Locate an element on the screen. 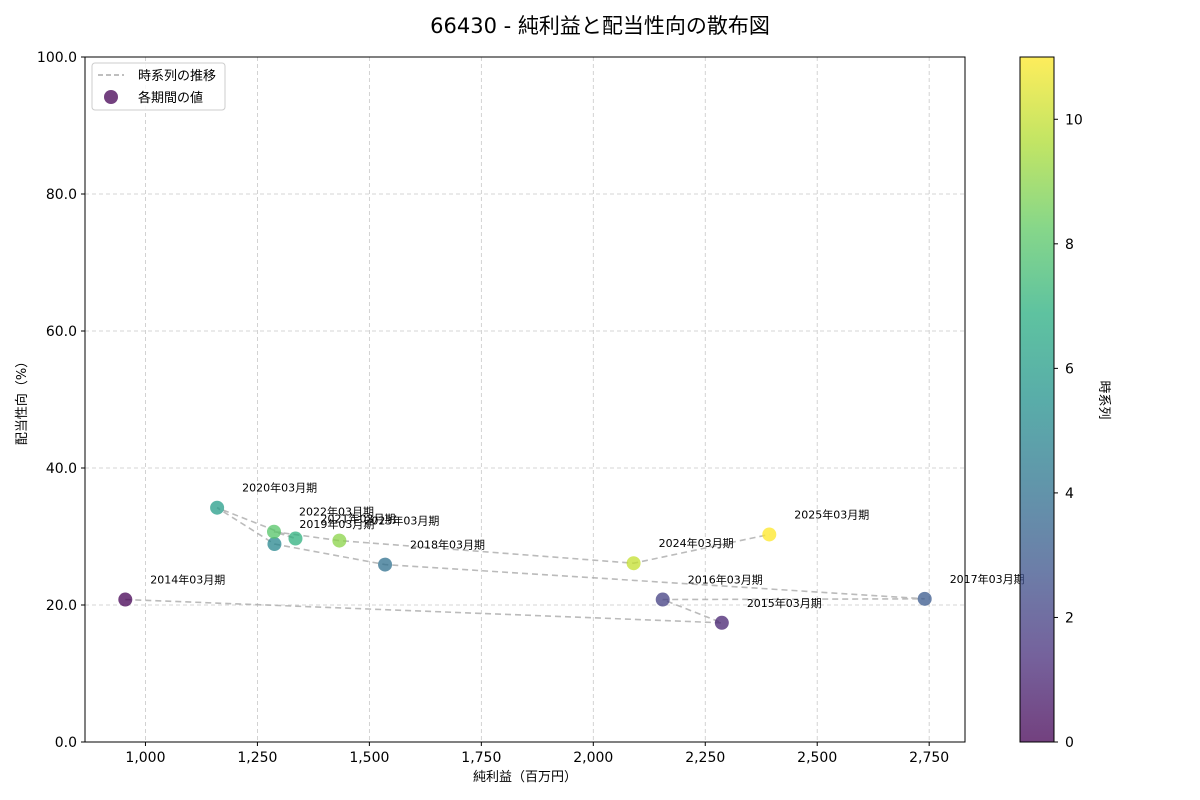 The image size is (1200, 800). point-label: 2014年03月期 is located at coordinates (187, 580).